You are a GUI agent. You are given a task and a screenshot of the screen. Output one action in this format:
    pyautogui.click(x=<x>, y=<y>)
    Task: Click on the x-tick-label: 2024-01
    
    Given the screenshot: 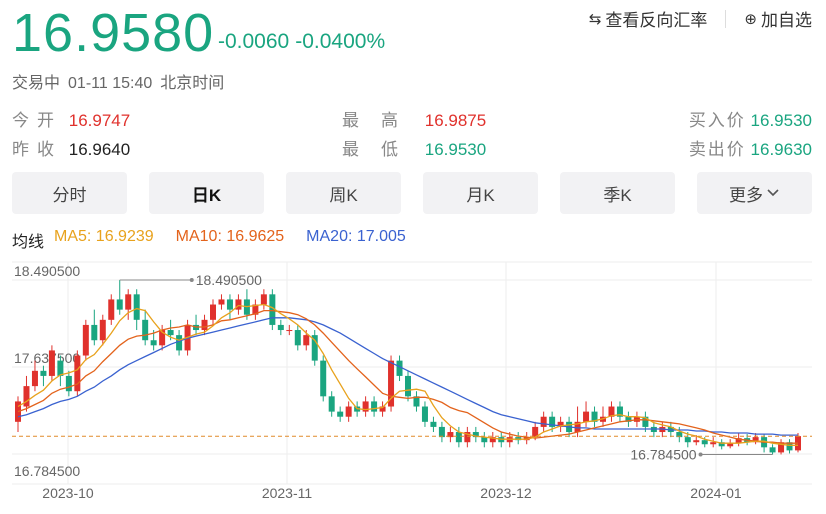 What is the action you would take?
    pyautogui.click(x=716, y=493)
    